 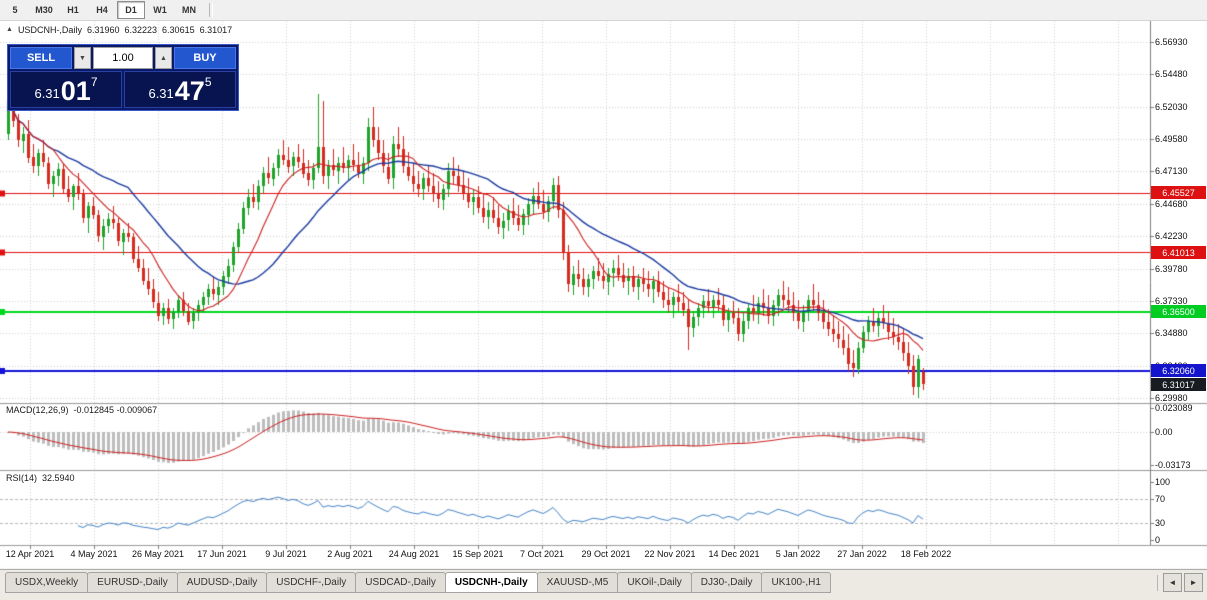 I want to click on tab-usdcnh-daily: USDCNH-,Daily, so click(x=491, y=582).